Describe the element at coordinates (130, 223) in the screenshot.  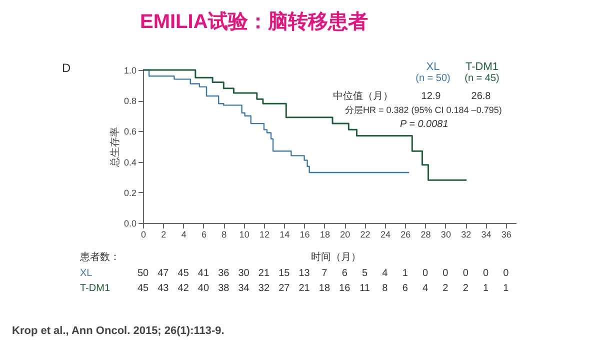
I see `y-tick-label: 0.0` at that location.